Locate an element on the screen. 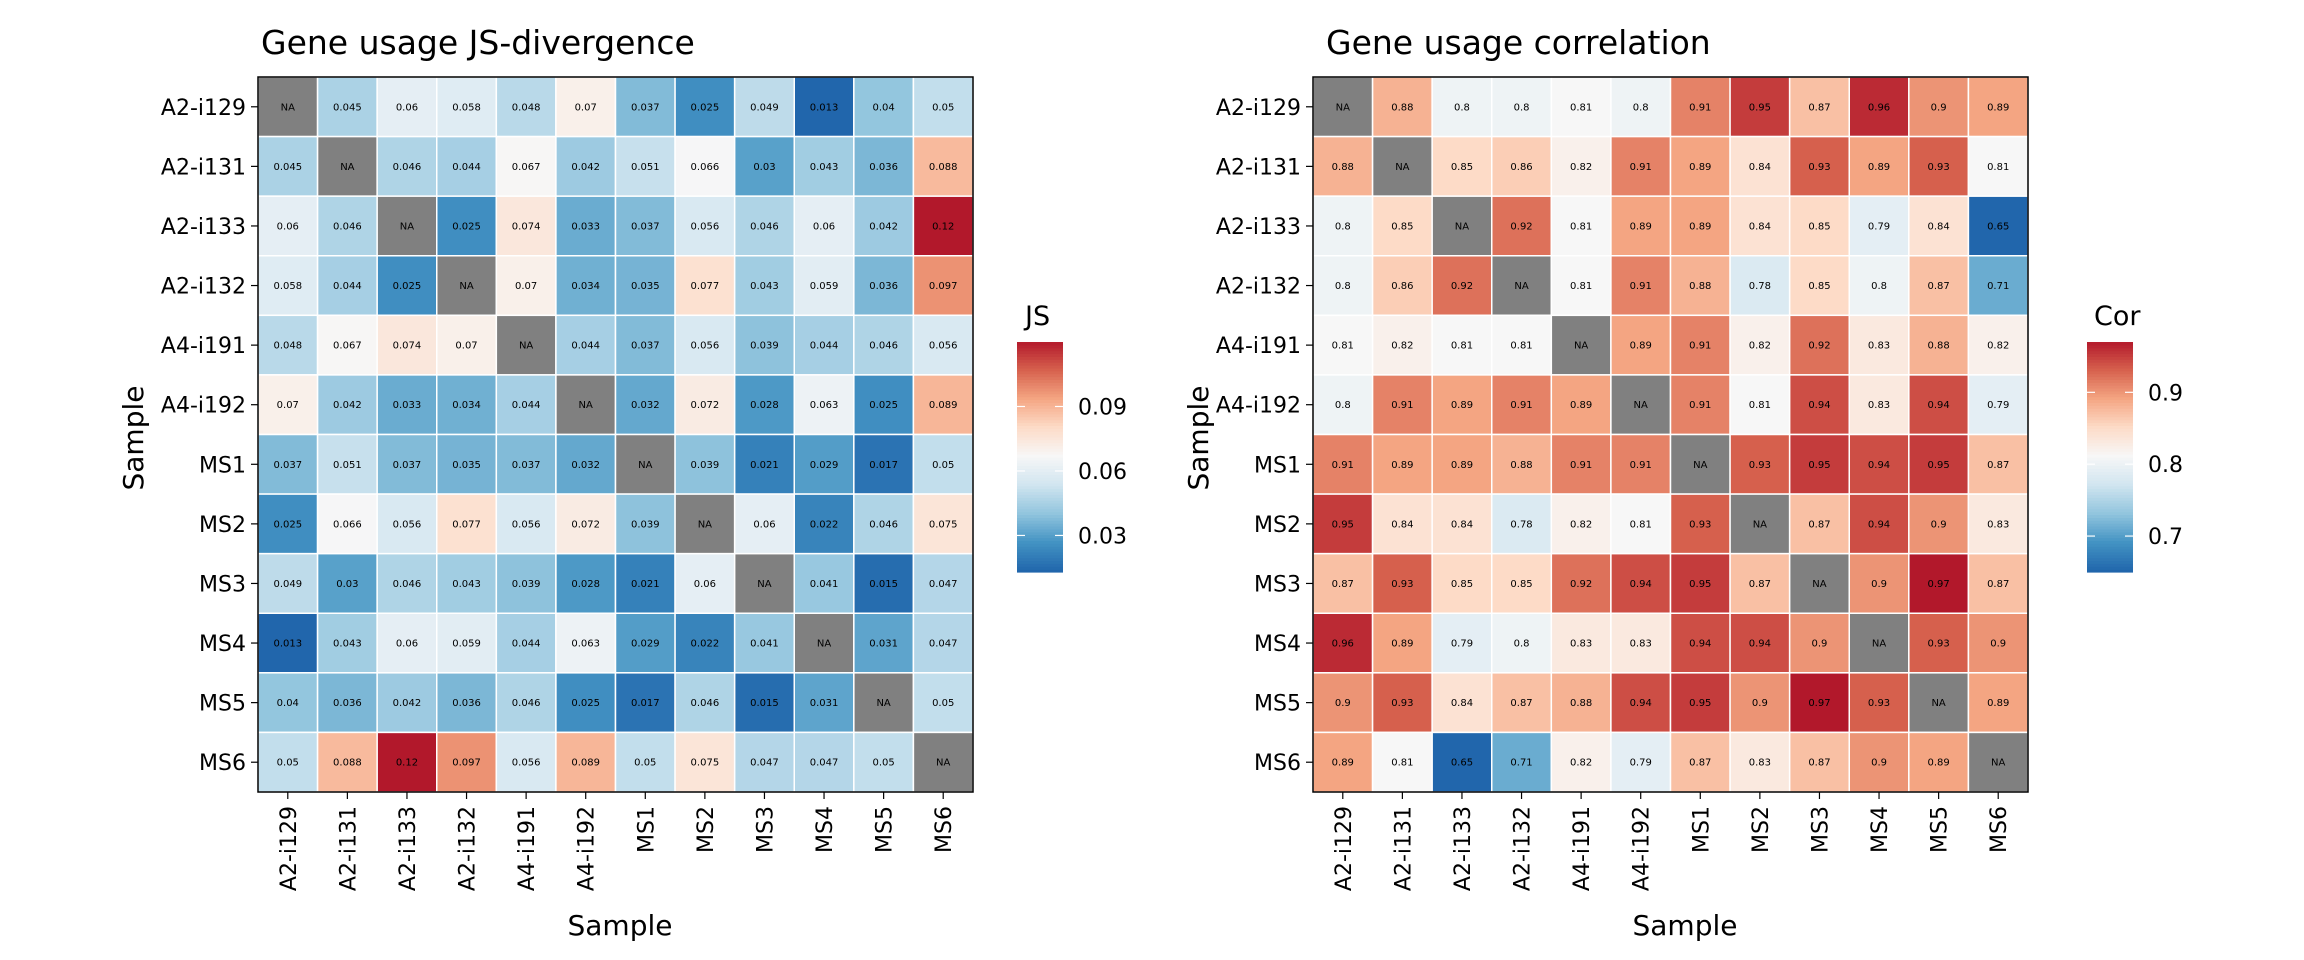 The width and height of the screenshot is (2304, 960). js-x-tick-label: MS4 is located at coordinates (825, 829).